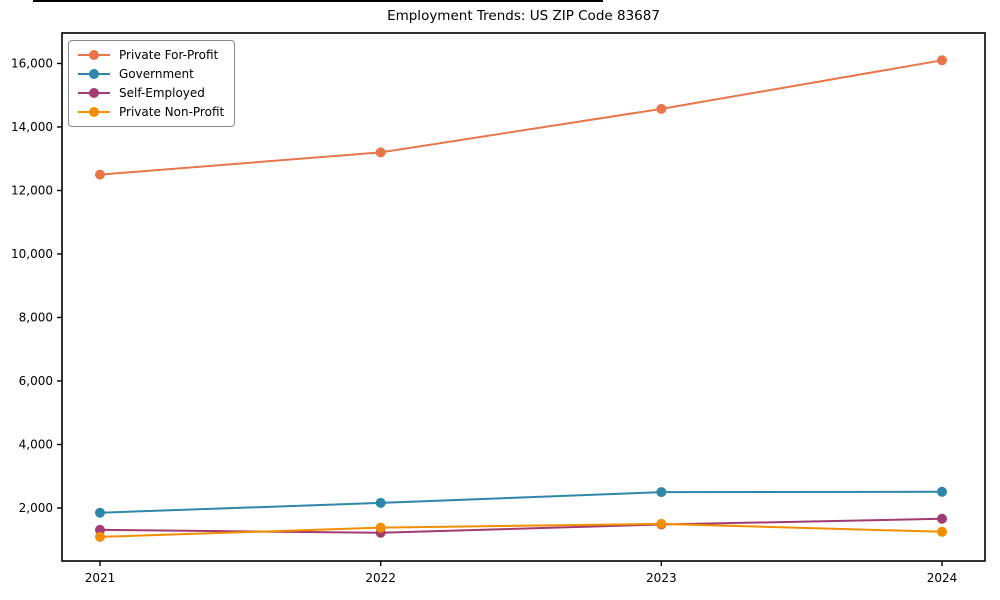  I want to click on series-line-government, so click(521, 502).